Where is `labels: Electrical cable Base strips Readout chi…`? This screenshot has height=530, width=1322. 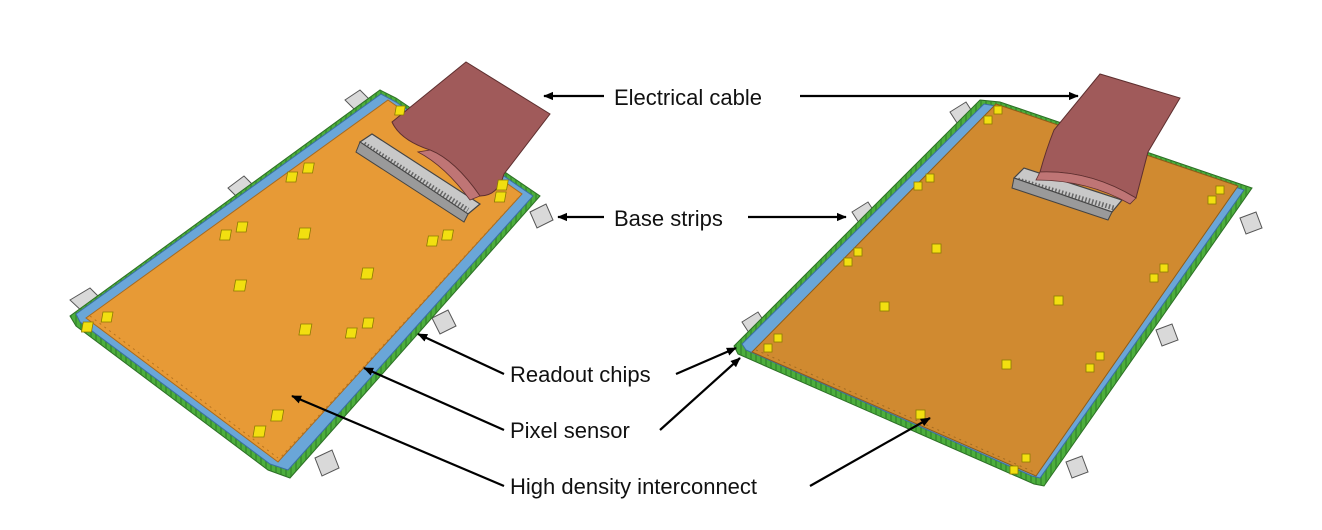 labels: Electrical cable Base strips Readout chi… is located at coordinates (636, 292).